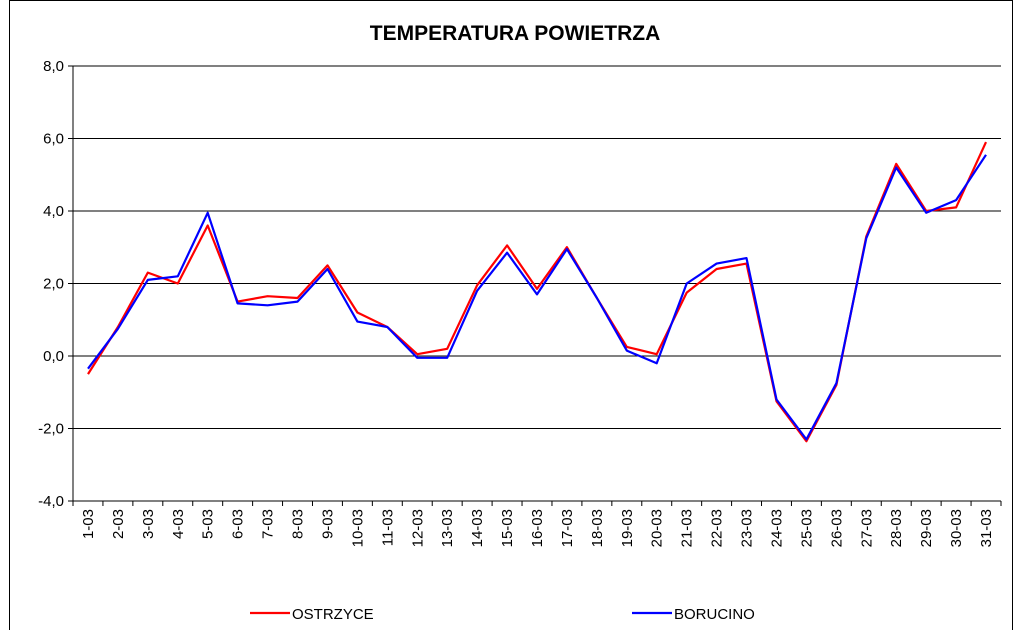  Describe the element at coordinates (148, 524) in the screenshot. I see `x-tick-label: 3-03` at that location.